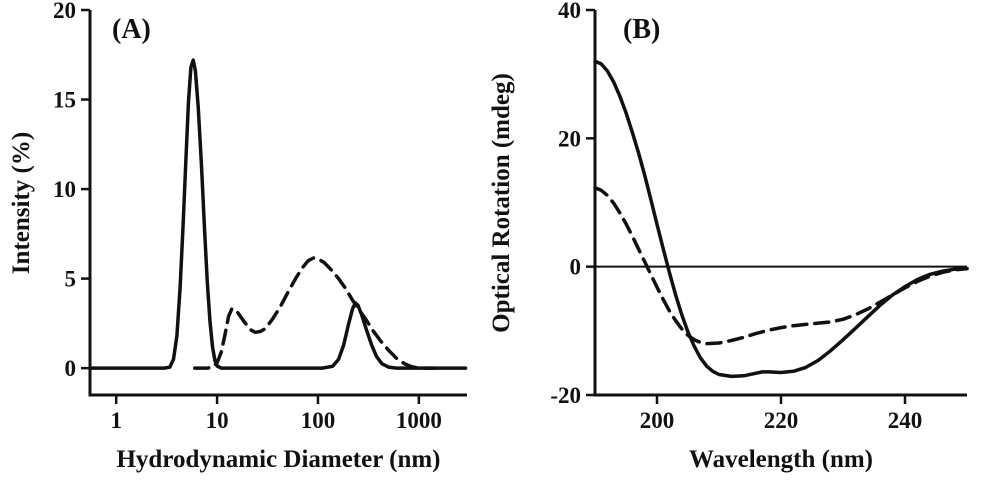 The image size is (981, 490). Describe the element at coordinates (116, 420) in the screenshot. I see `x-tick-label: 1` at that location.